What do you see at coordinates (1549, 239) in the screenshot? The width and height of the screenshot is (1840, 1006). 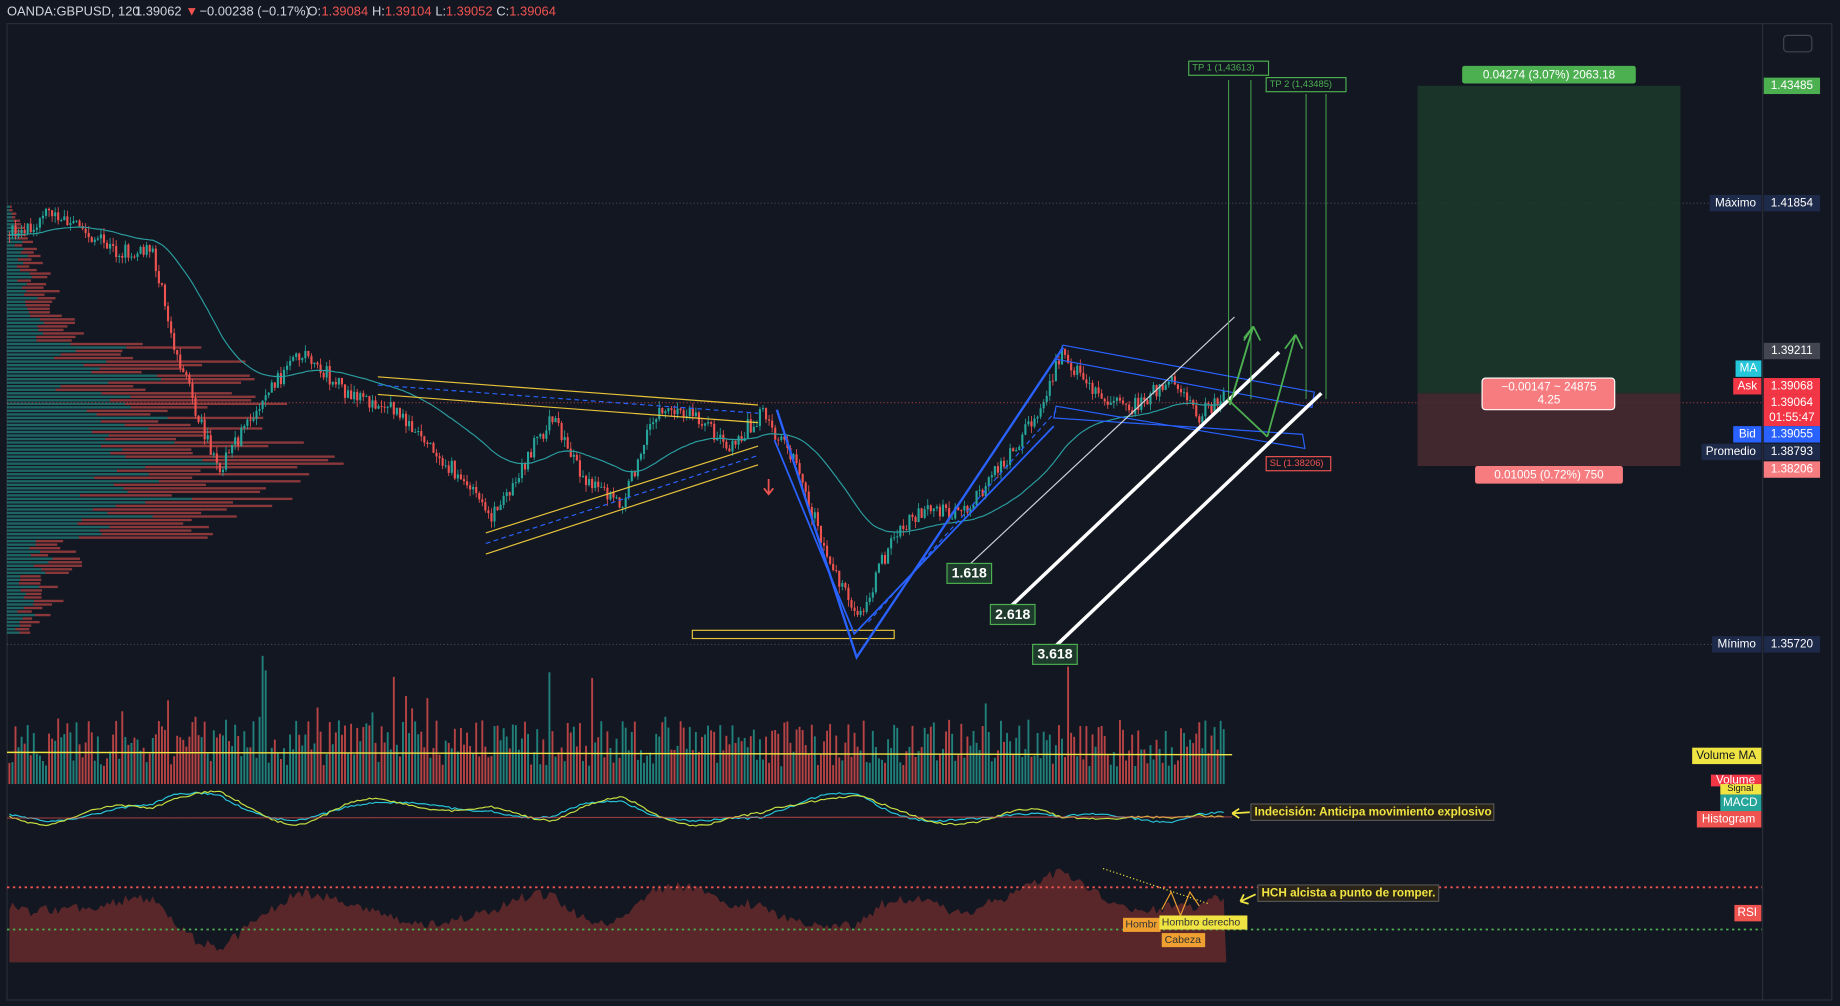 I see `profit-zone` at bounding box center [1549, 239].